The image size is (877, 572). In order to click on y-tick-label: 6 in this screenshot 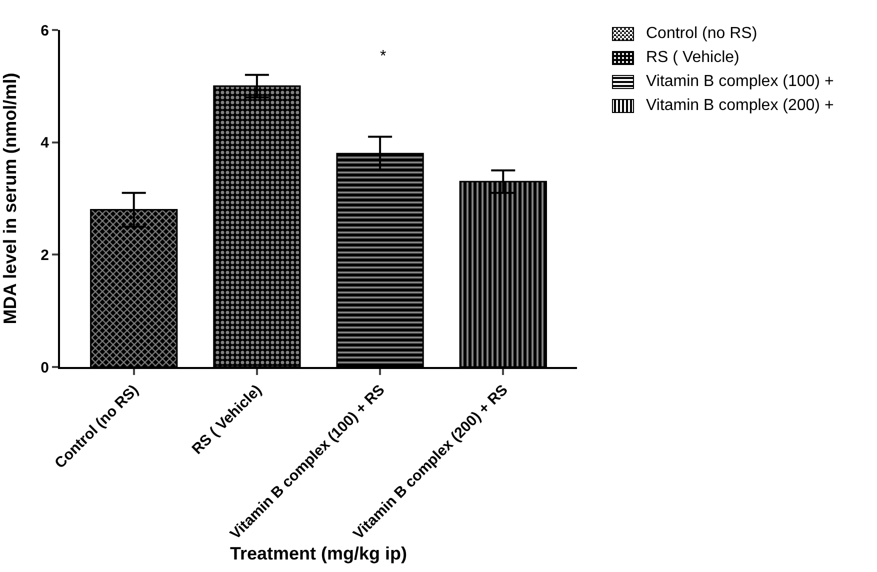, I will do `click(44, 31)`.